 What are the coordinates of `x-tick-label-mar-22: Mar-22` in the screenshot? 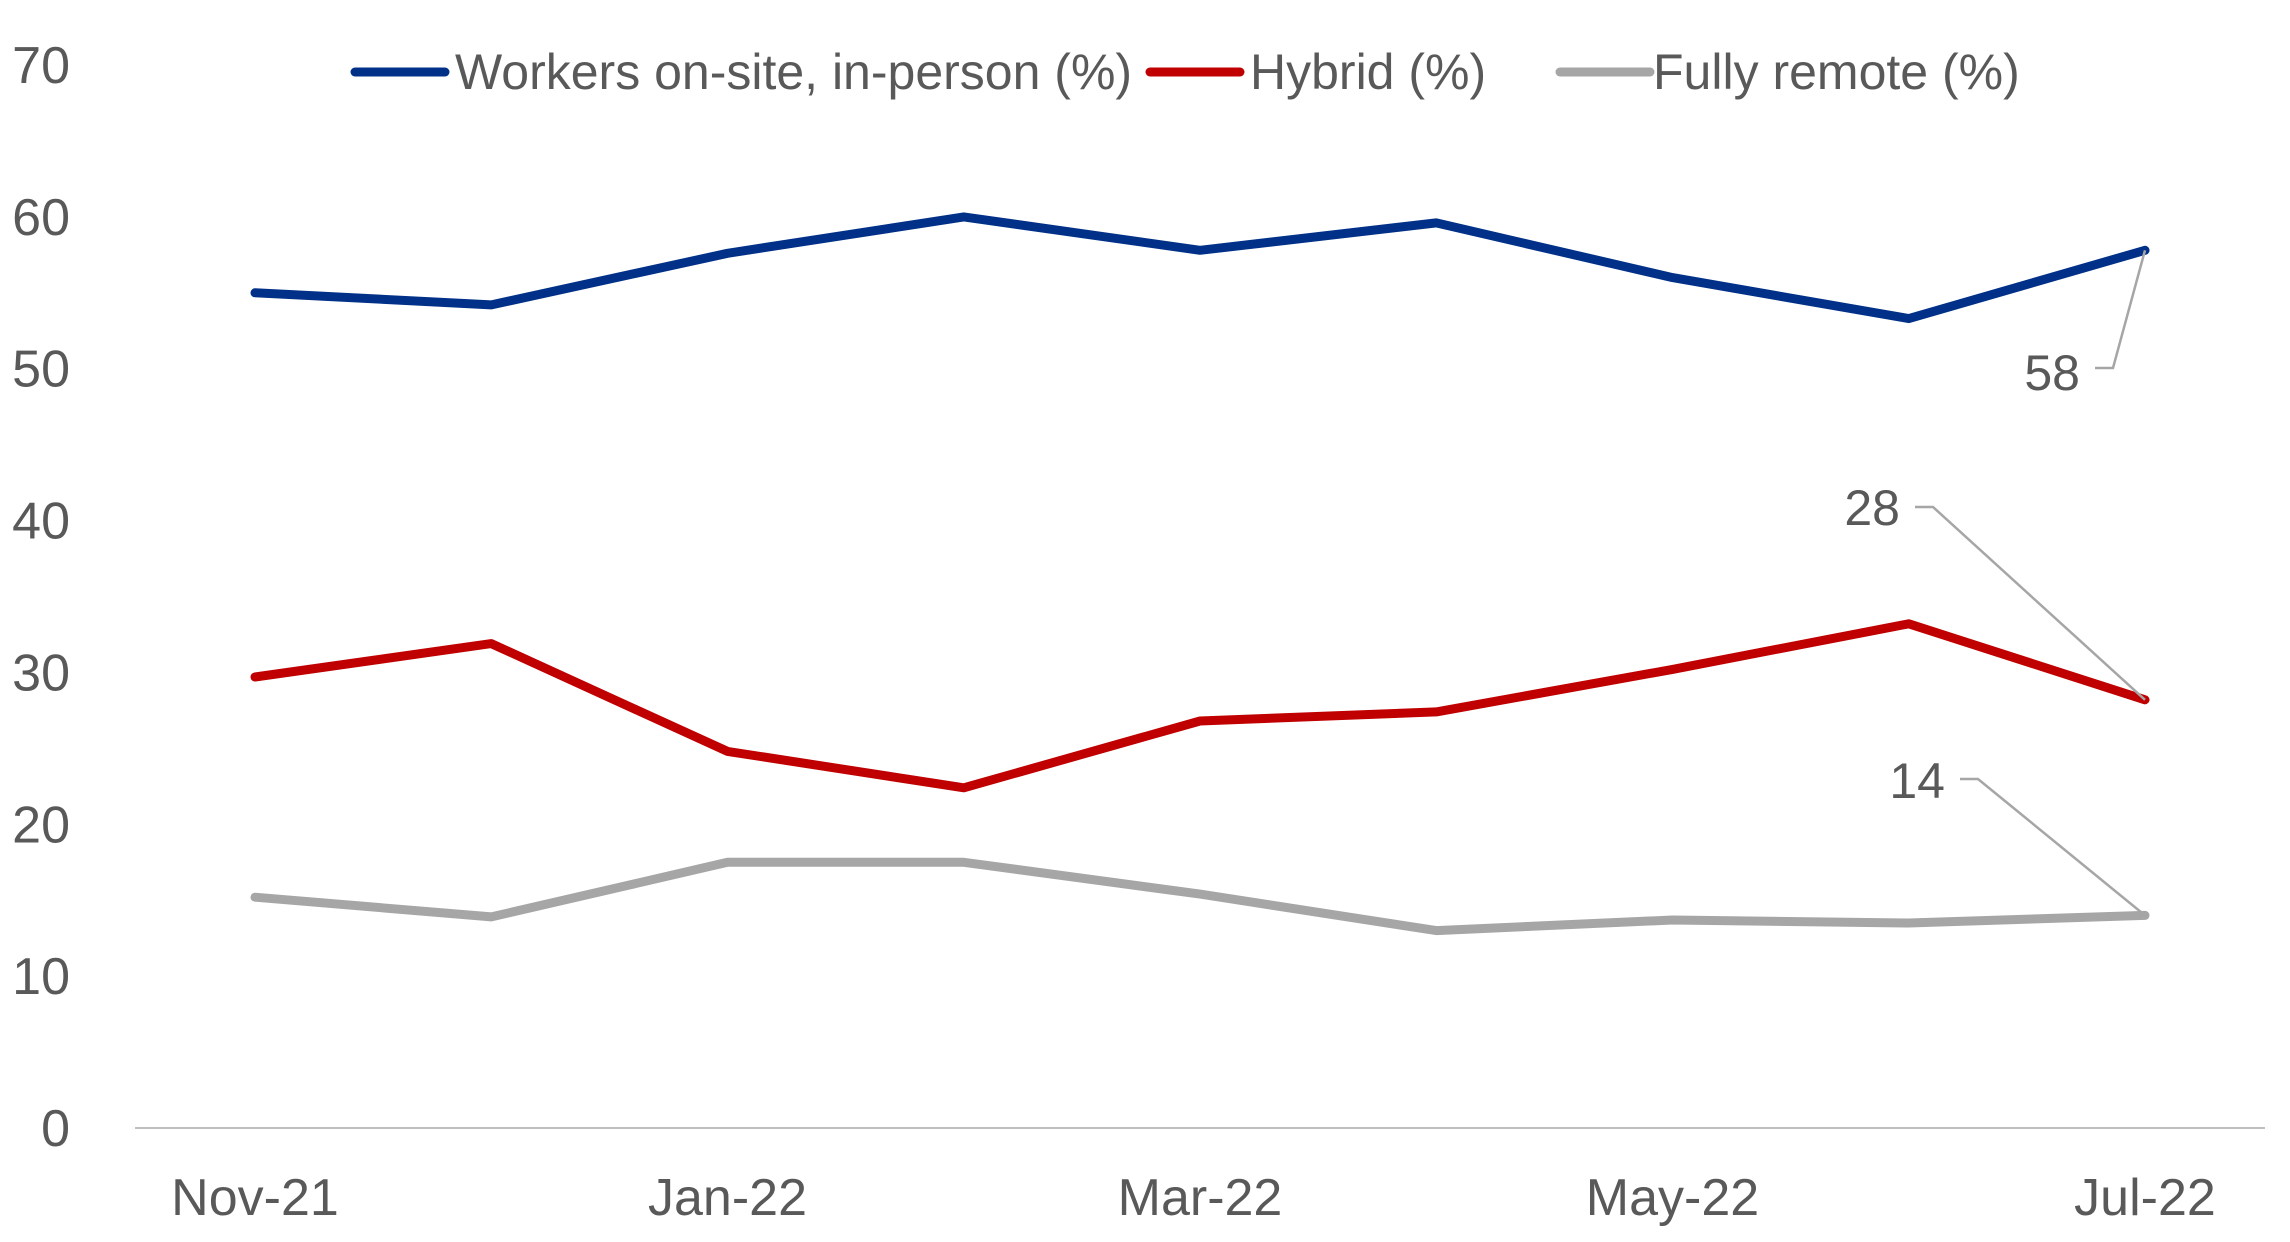 It's located at (1200, 1198).